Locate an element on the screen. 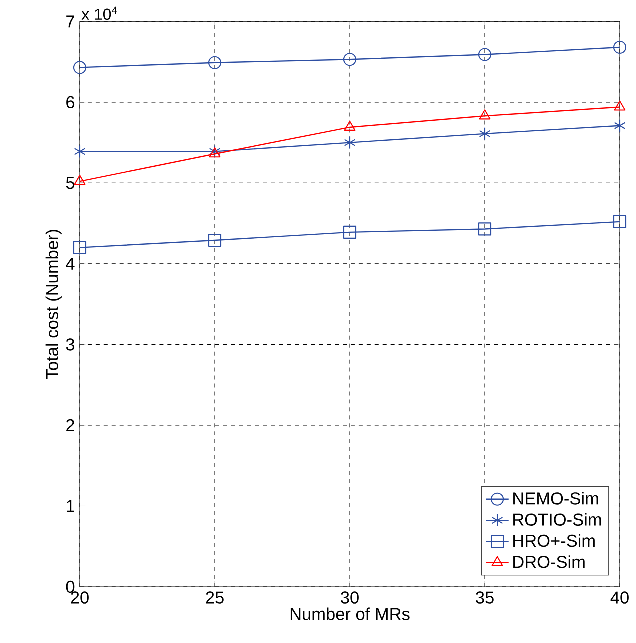 The image size is (636, 643). x-tick-label: 25 is located at coordinates (215, 598).